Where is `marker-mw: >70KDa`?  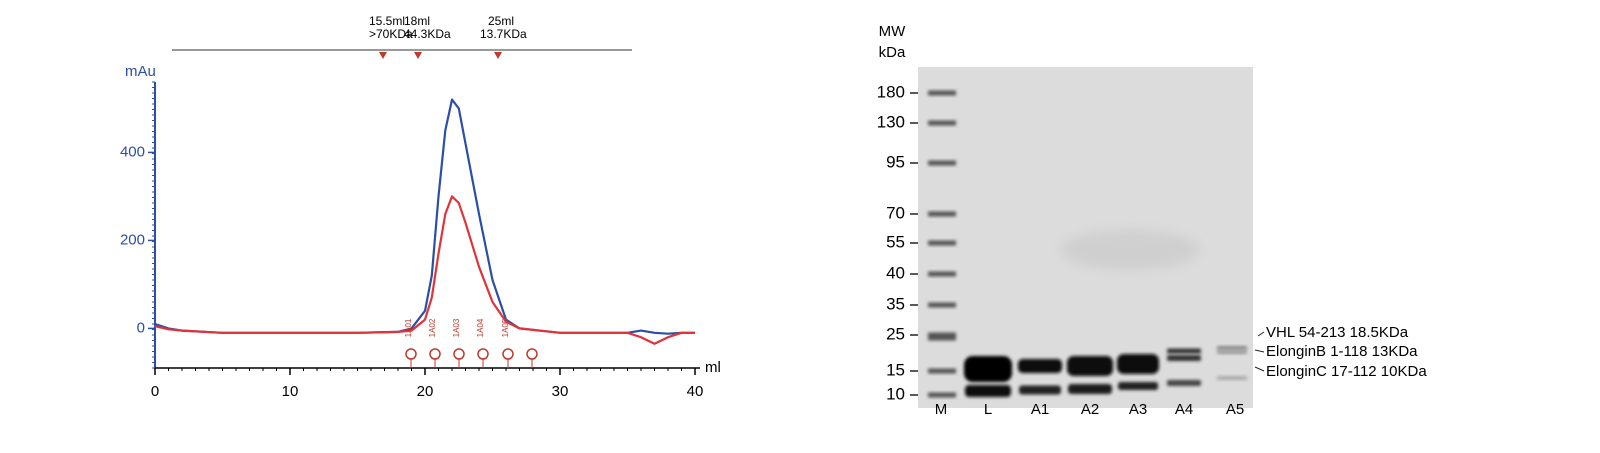
marker-mw: >70KDa is located at coordinates (391, 34).